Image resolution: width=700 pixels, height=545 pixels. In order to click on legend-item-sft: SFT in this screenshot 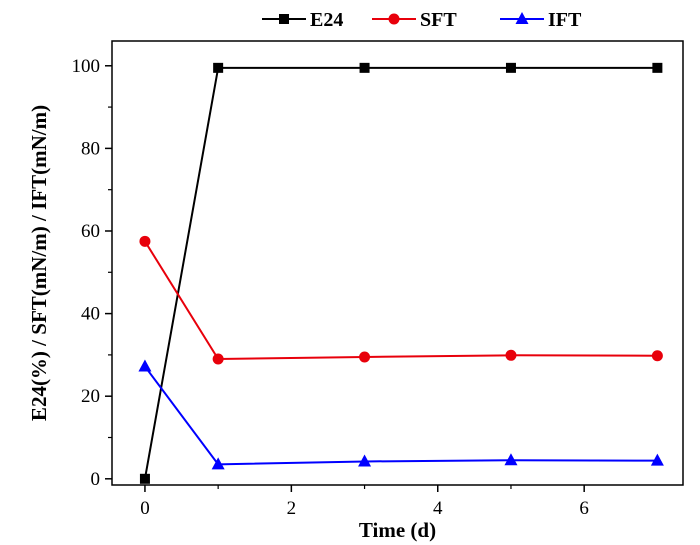, I will do `click(414, 20)`.